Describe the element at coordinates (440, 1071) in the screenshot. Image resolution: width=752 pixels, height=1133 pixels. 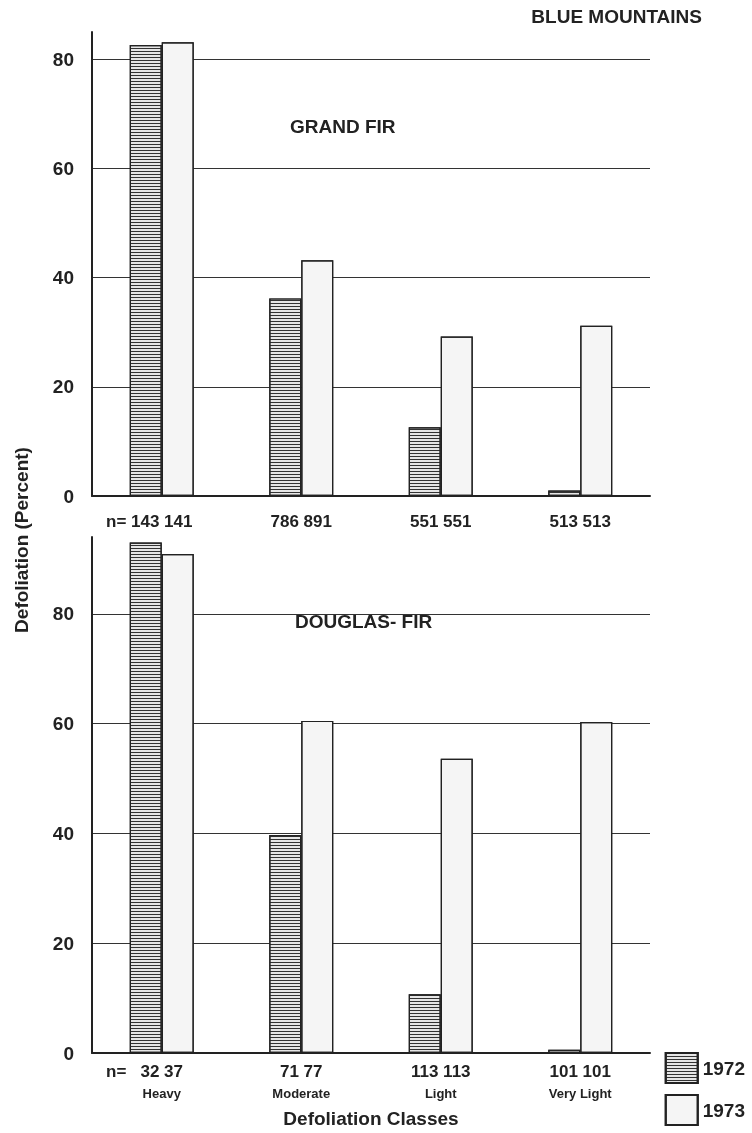
I see `text: 113 113` at that location.